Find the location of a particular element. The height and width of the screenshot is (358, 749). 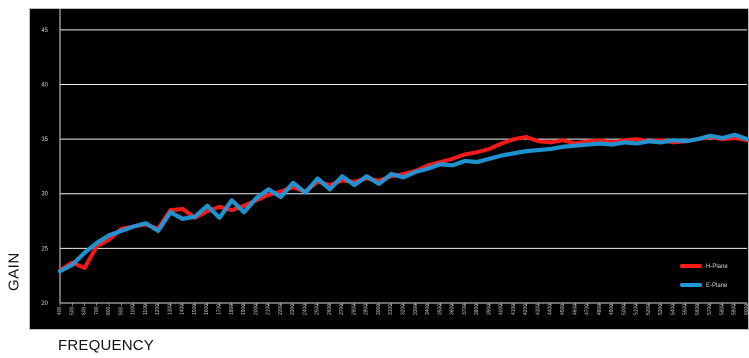

x-tick-label-1900: 1900 is located at coordinates (244, 309).